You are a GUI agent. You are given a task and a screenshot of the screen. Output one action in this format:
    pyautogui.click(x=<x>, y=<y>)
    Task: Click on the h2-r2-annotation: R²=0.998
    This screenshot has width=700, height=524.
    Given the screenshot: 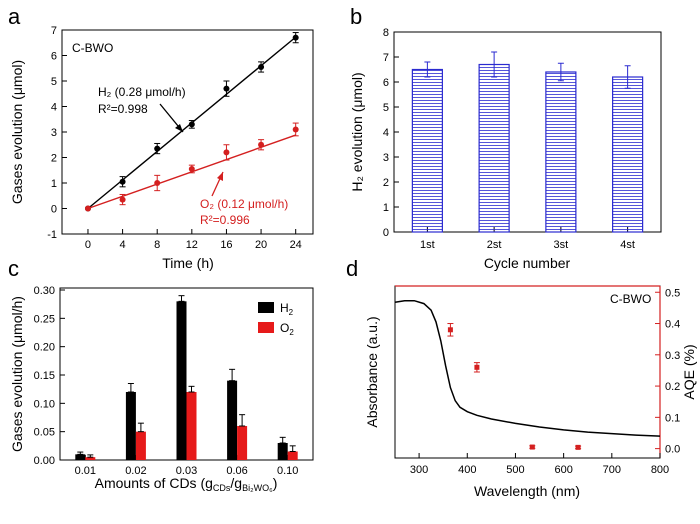 What is the action you would take?
    pyautogui.click(x=123, y=109)
    